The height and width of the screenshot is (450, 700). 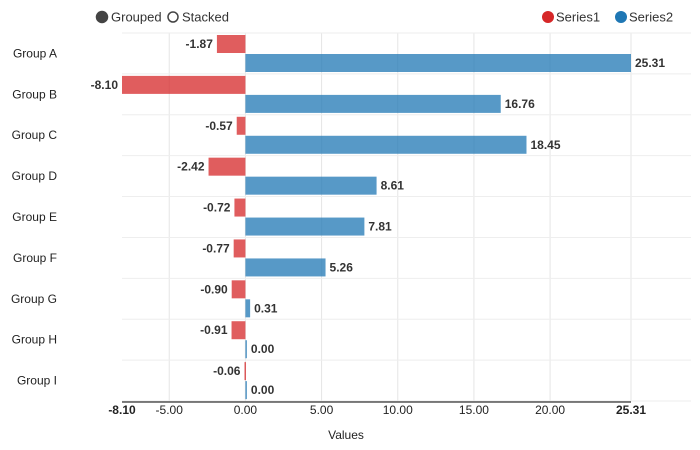 What do you see at coordinates (37, 381) in the screenshot?
I see `category-label: Group I` at bounding box center [37, 381].